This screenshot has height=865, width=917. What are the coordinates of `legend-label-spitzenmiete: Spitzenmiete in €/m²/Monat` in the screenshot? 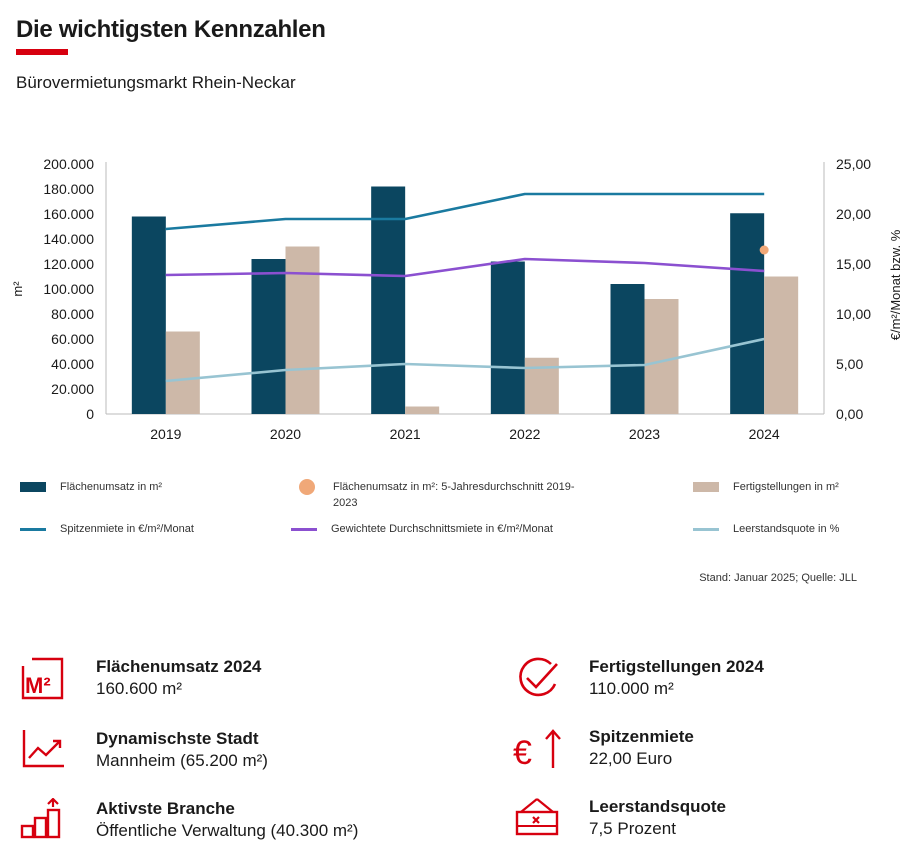 It's located at (127, 529).